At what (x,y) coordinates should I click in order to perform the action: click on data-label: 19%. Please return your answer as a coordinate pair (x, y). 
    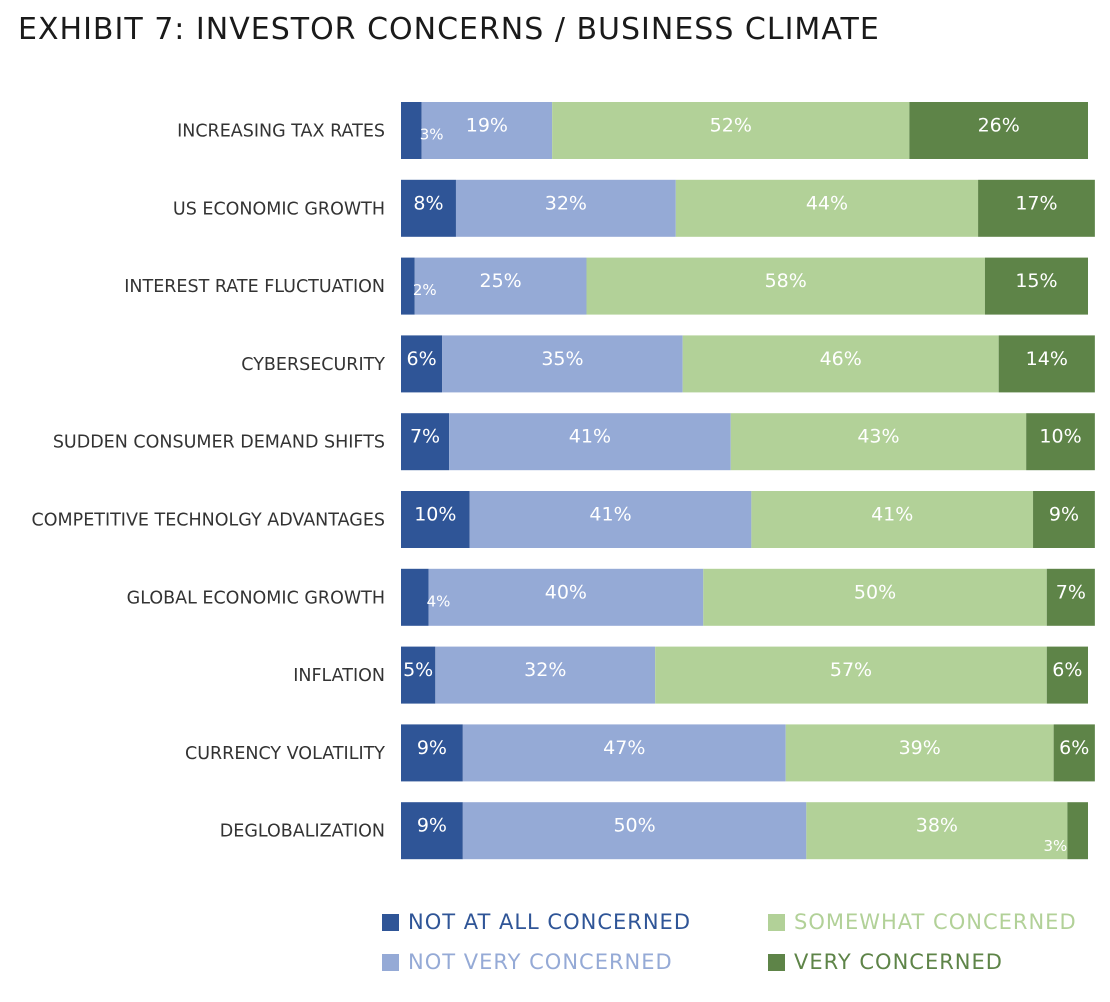
    Looking at the image, I should click on (487, 126).